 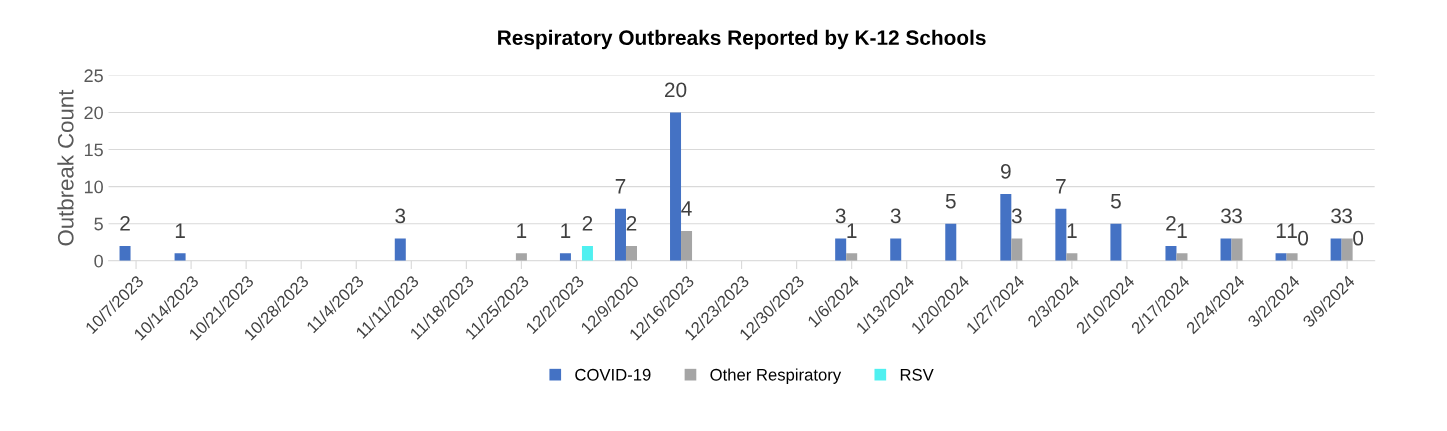 I want to click on y-axis-title: Outbreak Count, so click(x=65, y=167).